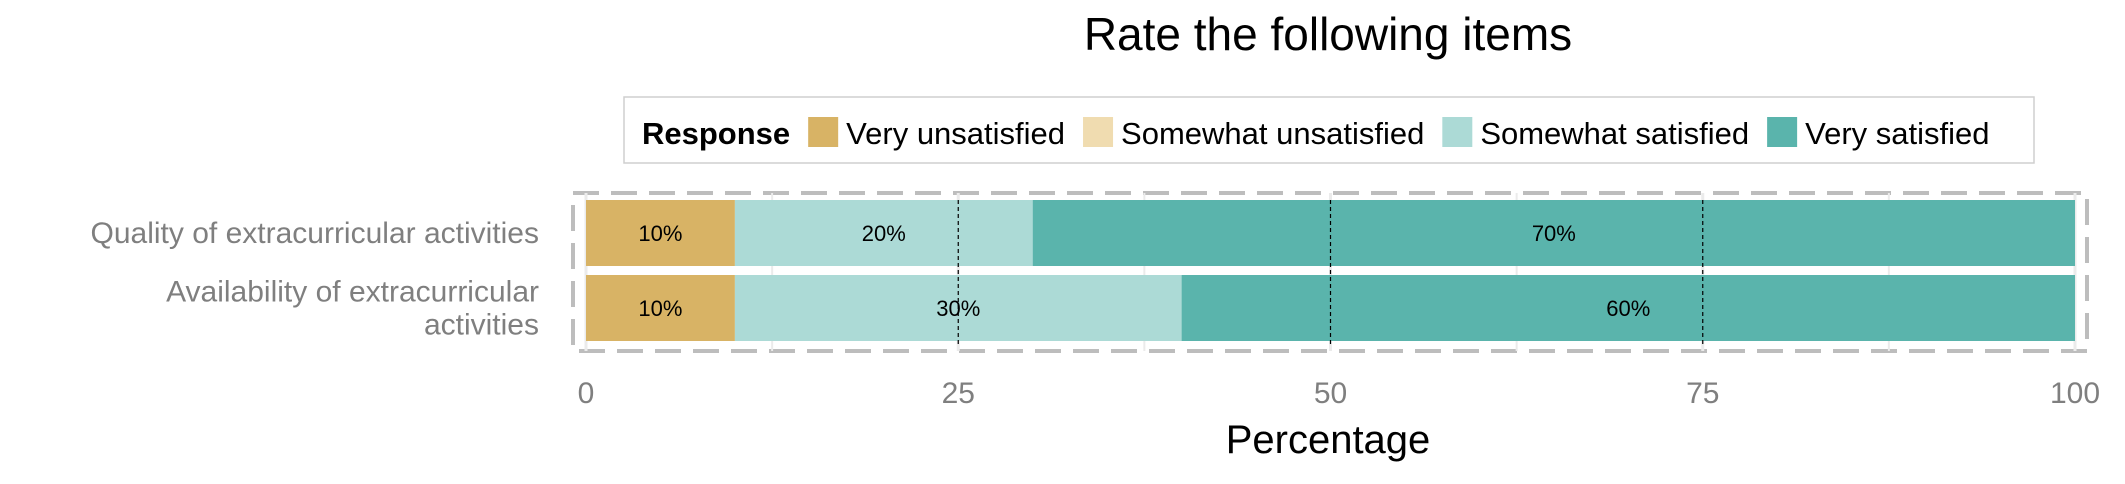 The width and height of the screenshot is (2125, 484). What do you see at coordinates (2075, 393) in the screenshot?
I see `x-tick-label-4: 100` at bounding box center [2075, 393].